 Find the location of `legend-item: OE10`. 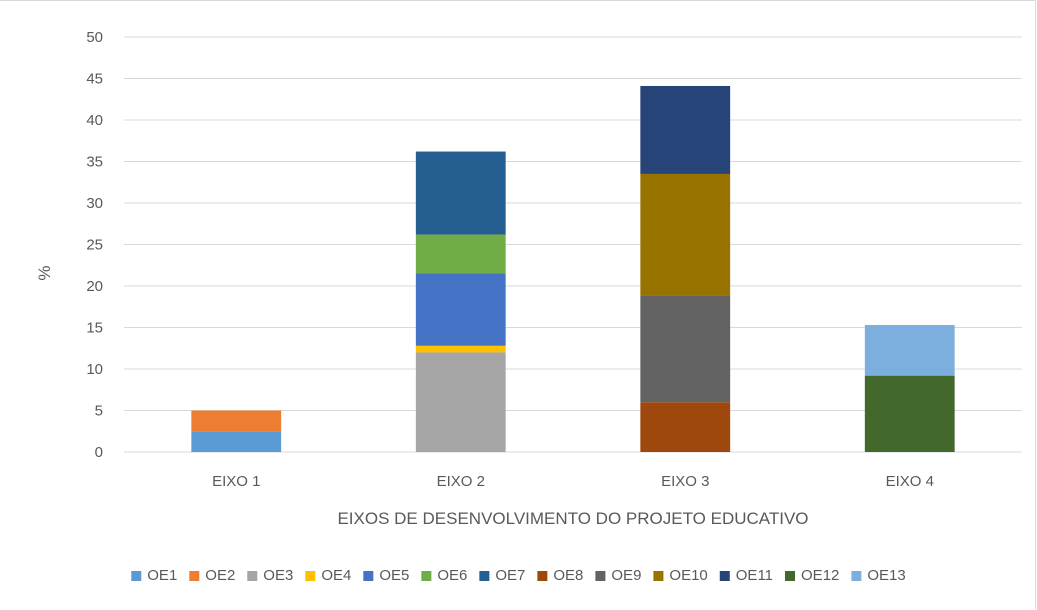

legend-item: OE10 is located at coordinates (680, 575).